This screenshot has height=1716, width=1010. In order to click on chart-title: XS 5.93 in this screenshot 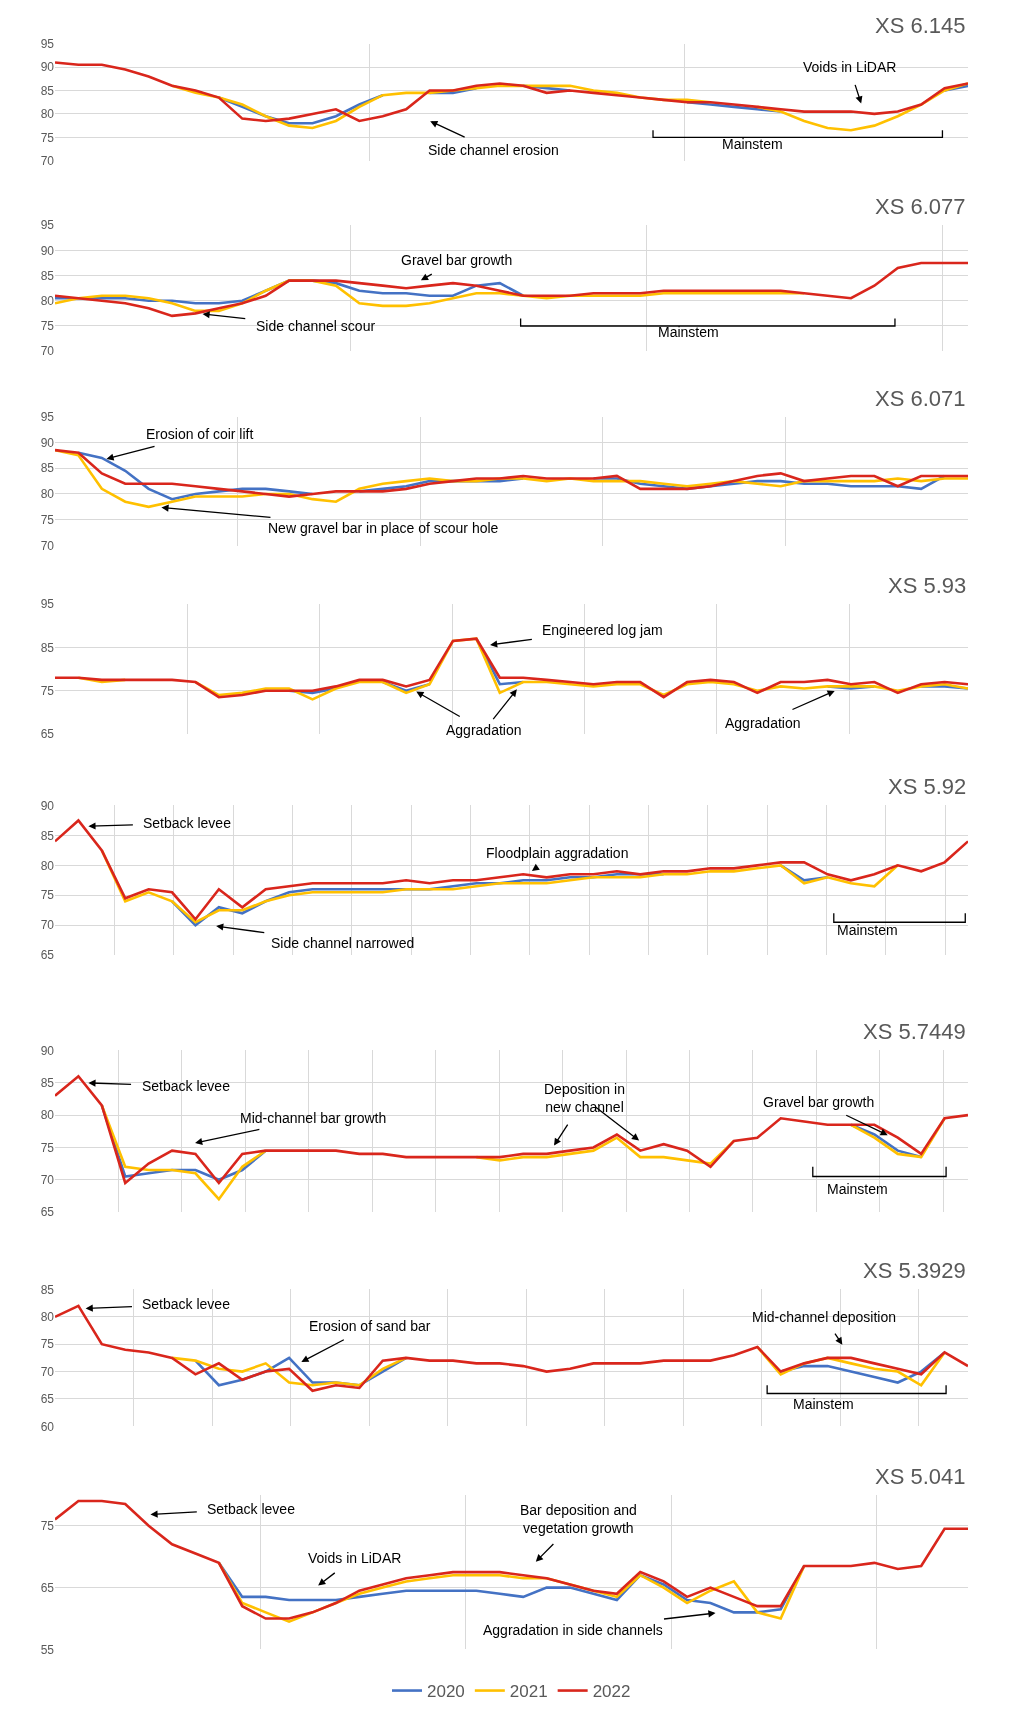, I will do `click(927, 585)`.